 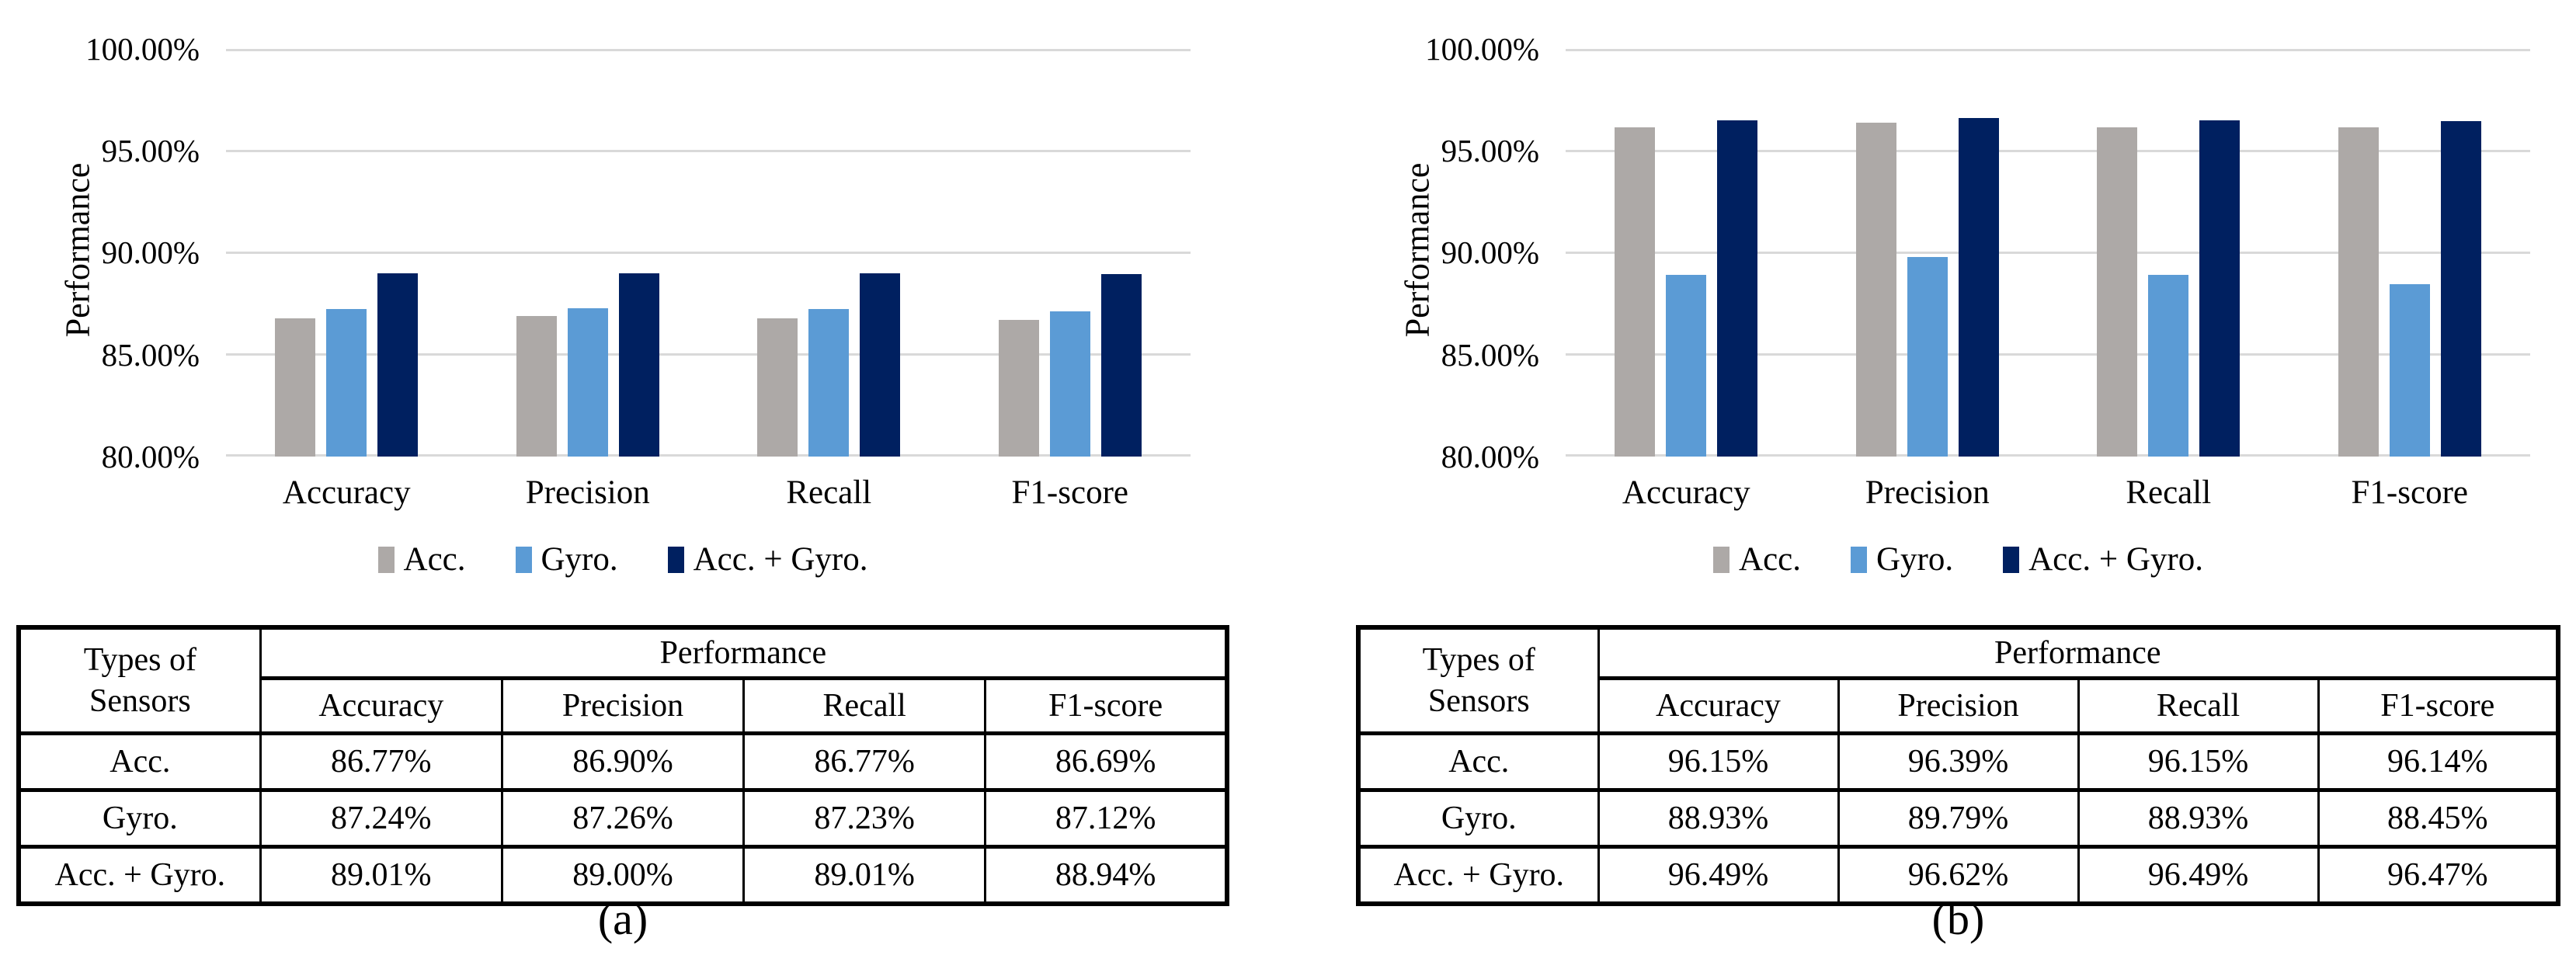 I want to click on cell: 87.23%, so click(x=864, y=819).